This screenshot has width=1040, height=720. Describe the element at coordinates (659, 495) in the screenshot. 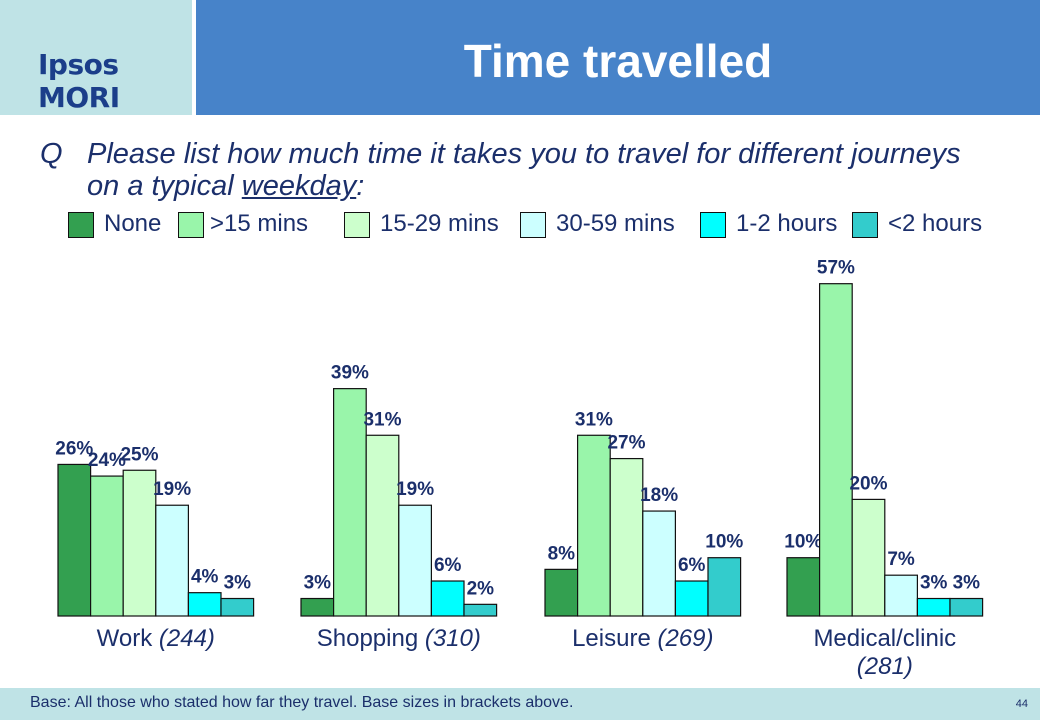

I see `data-label: 18%` at that location.